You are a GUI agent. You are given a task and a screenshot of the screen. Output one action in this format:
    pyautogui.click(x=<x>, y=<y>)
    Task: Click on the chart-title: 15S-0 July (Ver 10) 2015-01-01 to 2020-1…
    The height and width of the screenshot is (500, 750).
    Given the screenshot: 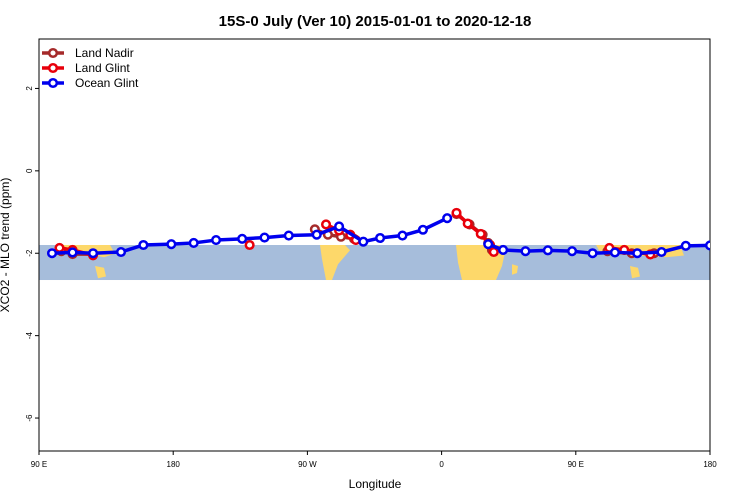 What is the action you would take?
    pyautogui.click(x=375, y=21)
    